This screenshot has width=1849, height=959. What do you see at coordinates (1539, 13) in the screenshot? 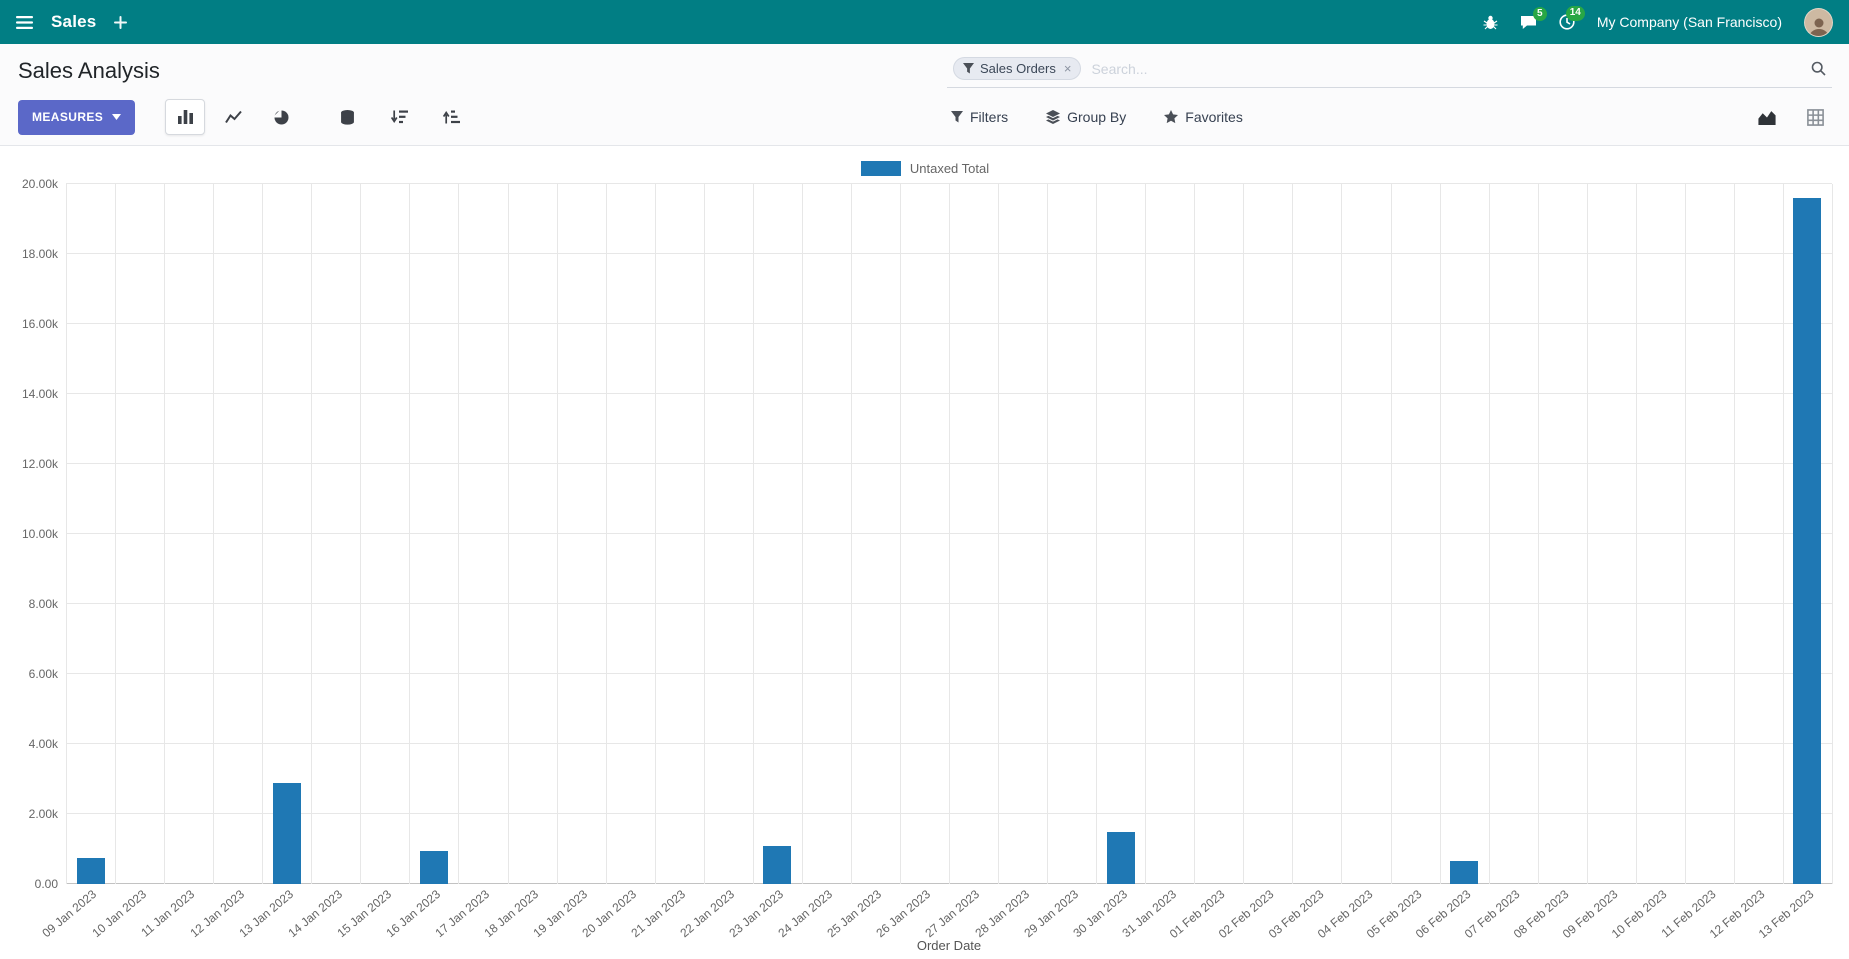
I see `messages-badge: 5` at bounding box center [1539, 13].